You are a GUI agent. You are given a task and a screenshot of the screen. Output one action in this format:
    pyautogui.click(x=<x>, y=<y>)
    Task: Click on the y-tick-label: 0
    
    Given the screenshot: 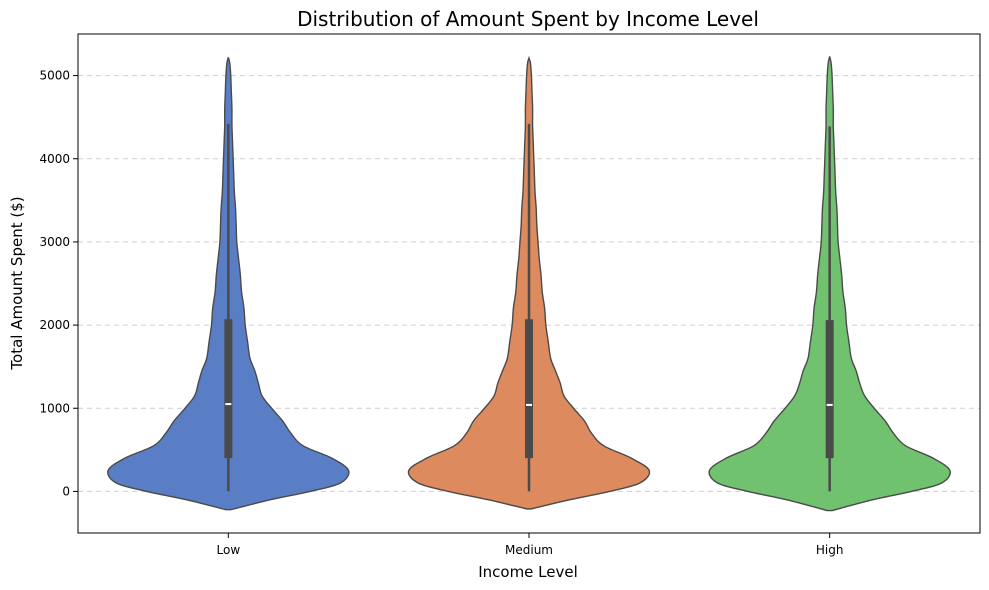 What is the action you would take?
    pyautogui.click(x=66, y=491)
    